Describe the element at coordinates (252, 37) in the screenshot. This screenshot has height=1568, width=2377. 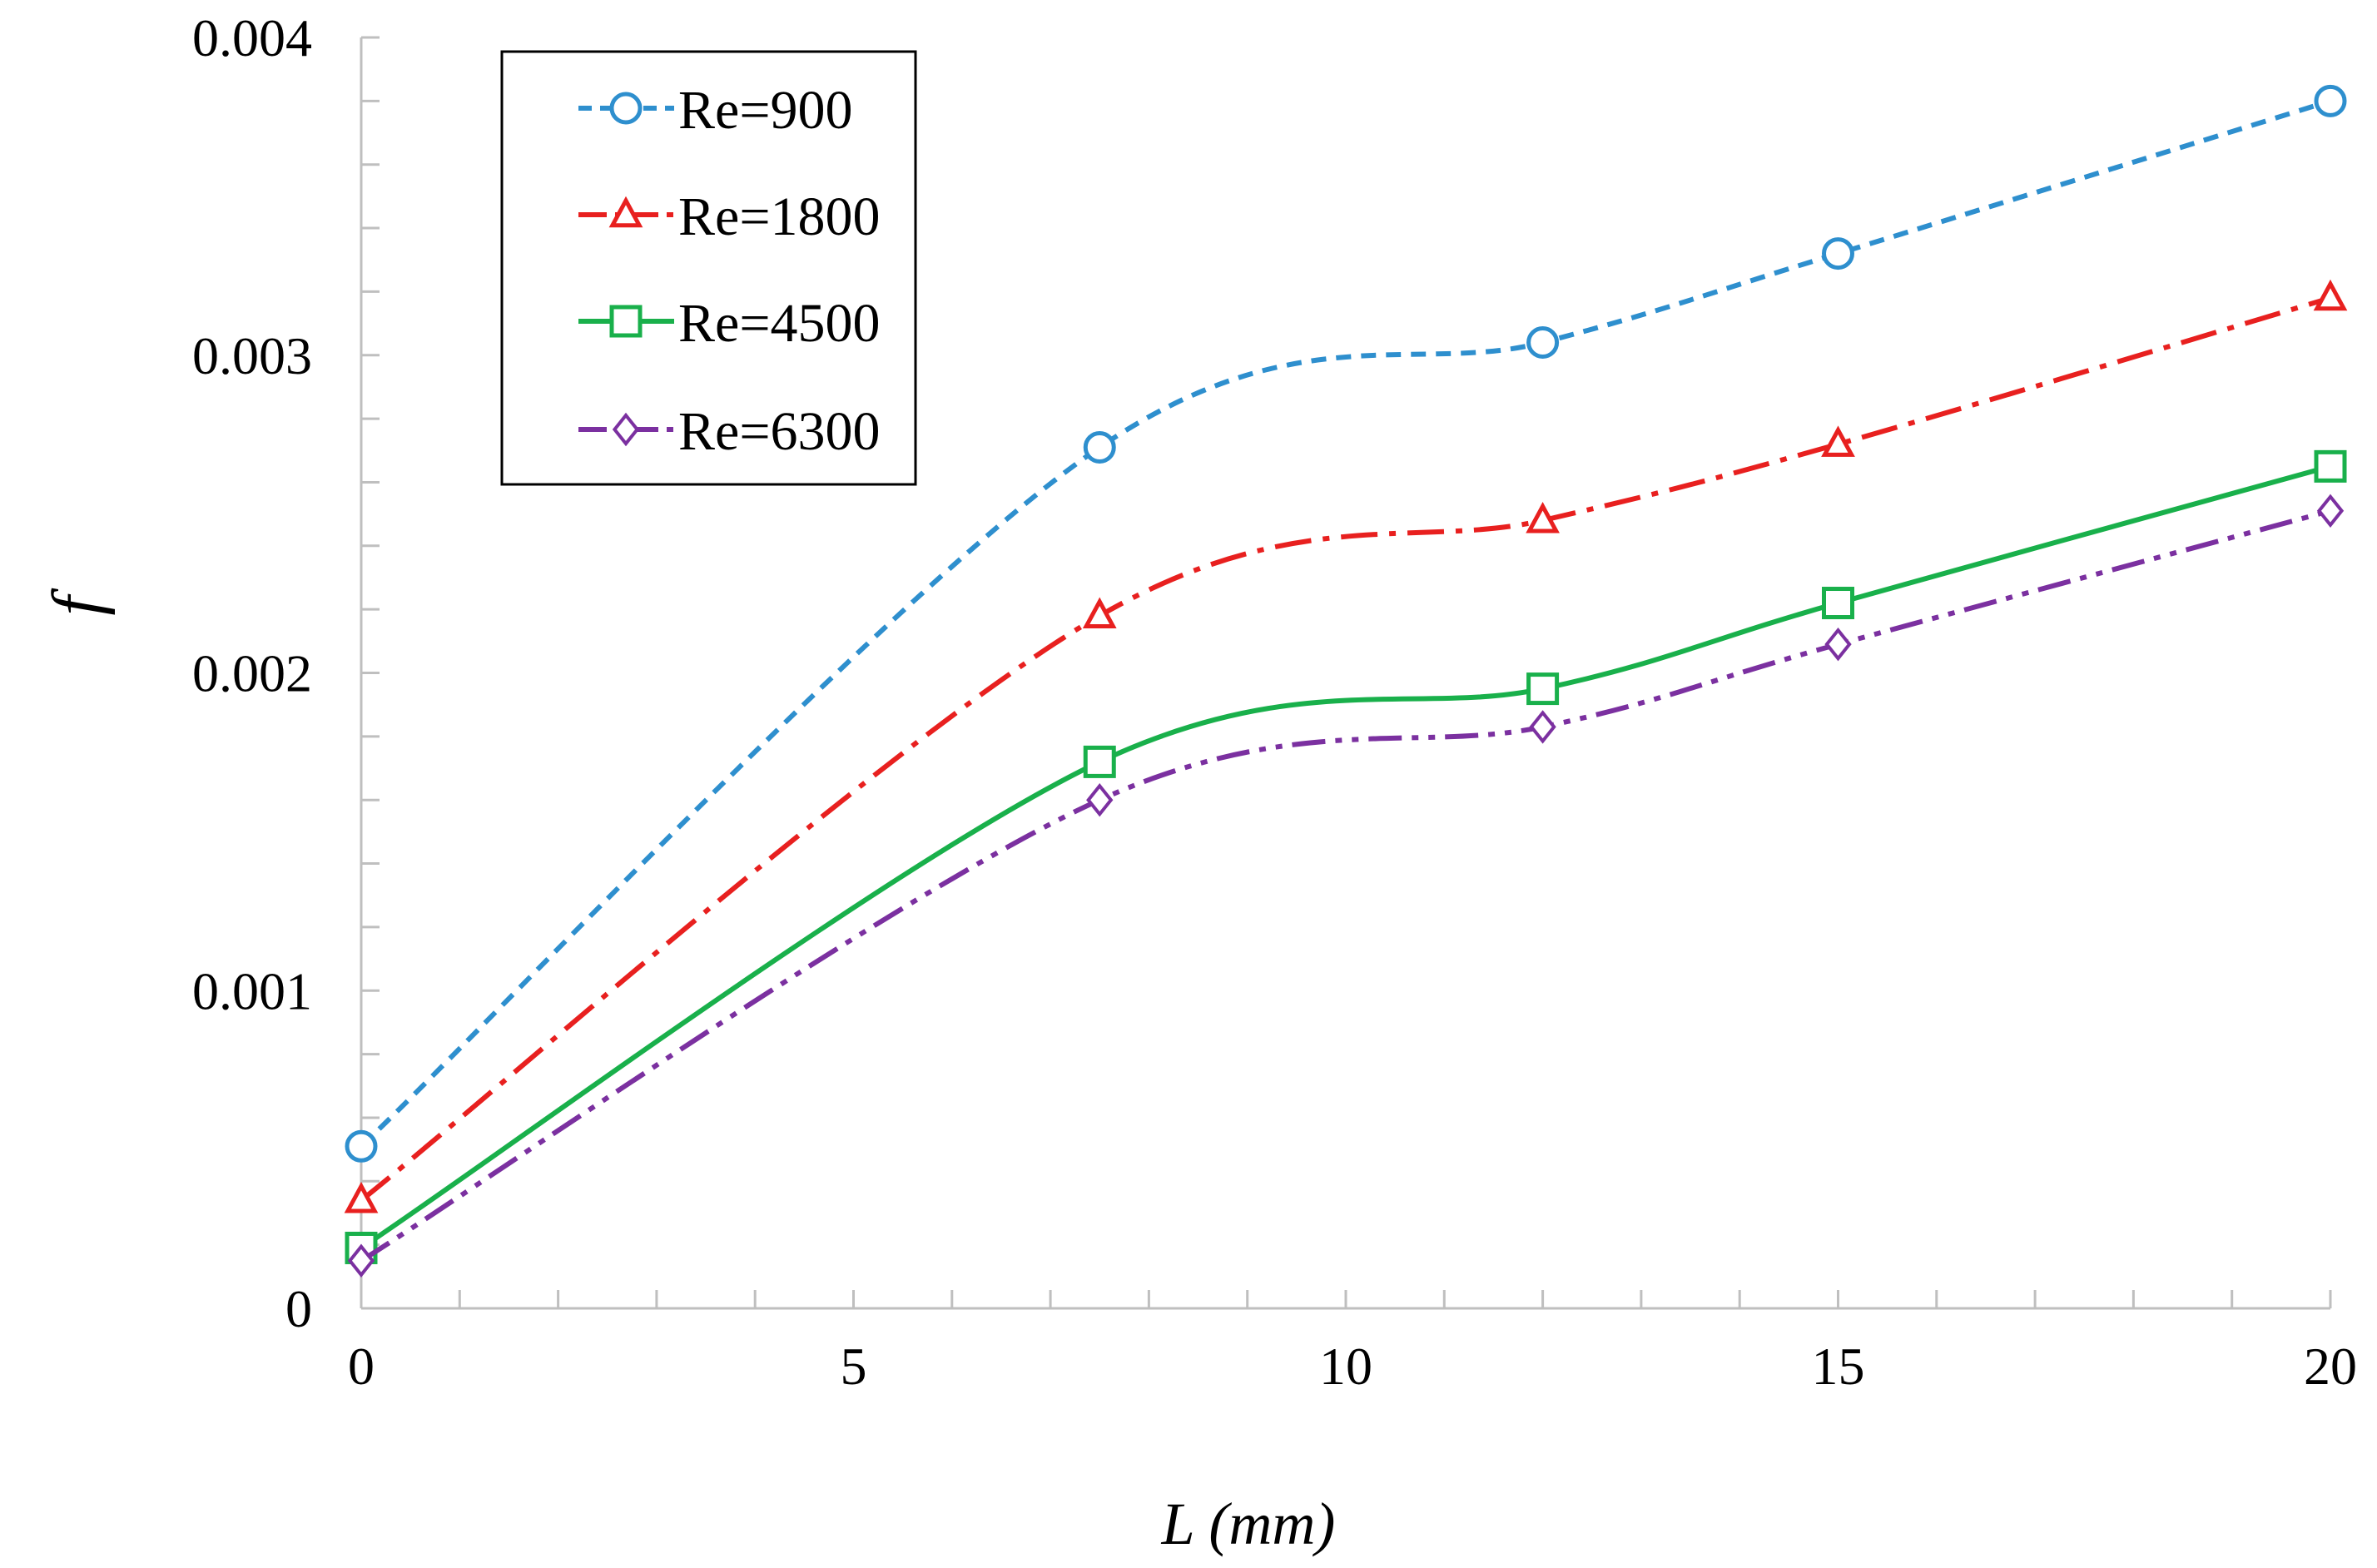
I see `y-tick-label: 0.004` at that location.